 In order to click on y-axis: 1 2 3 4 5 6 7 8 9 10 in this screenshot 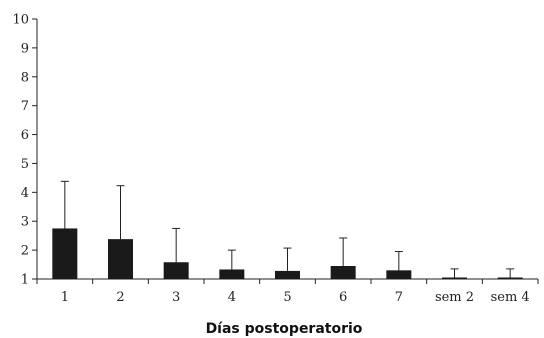, I will do `click(25, 150)`.